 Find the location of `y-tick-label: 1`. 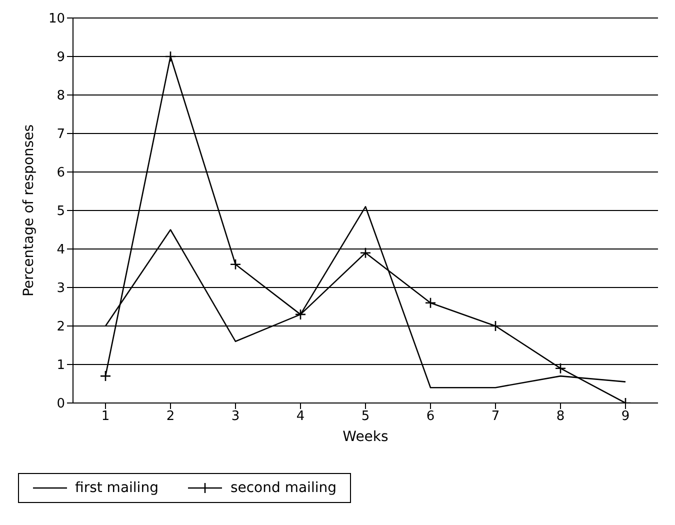

y-tick-label: 1 is located at coordinates (60, 366).